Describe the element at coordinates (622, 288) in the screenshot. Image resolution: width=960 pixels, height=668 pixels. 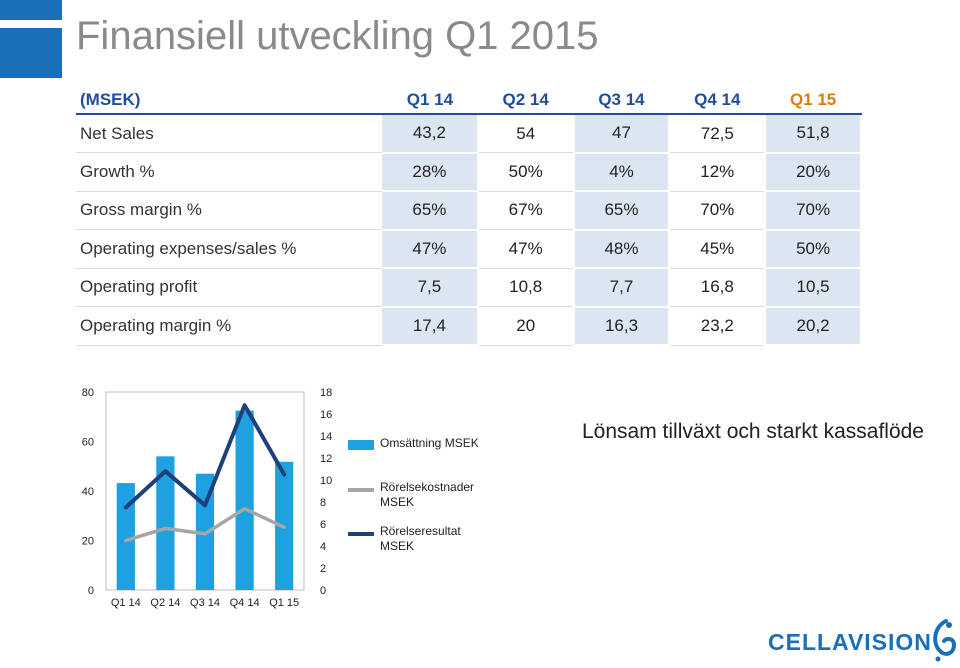
I see `table-cell: 7,7` at that location.